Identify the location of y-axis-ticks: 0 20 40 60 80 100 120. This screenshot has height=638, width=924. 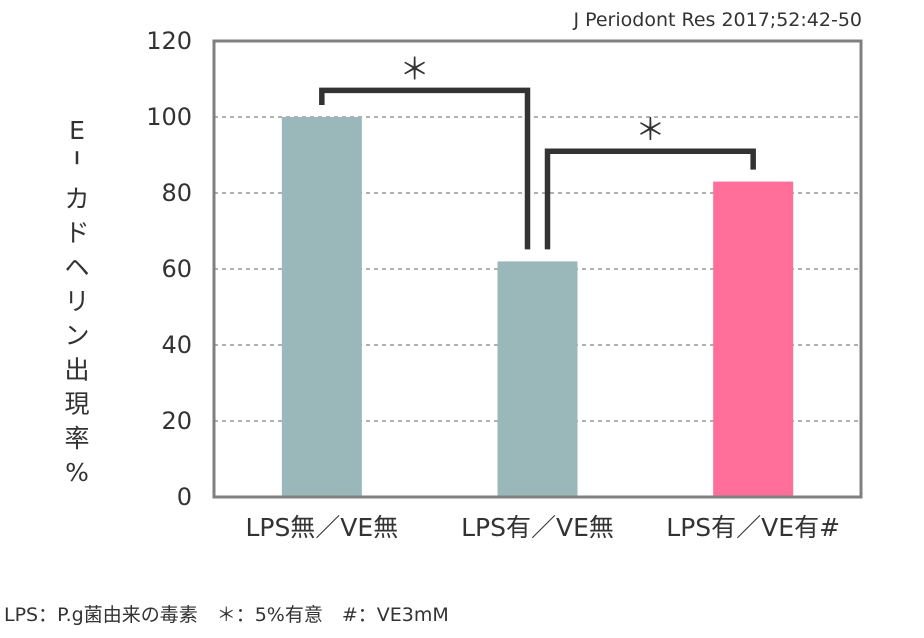
(169, 269).